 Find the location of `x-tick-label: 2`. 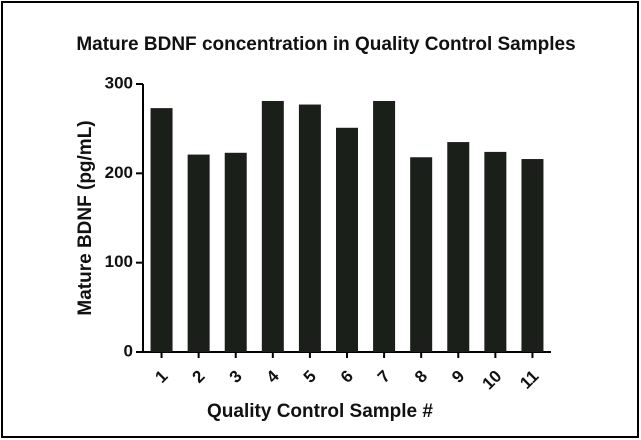

x-tick-label: 2 is located at coordinates (199, 377).